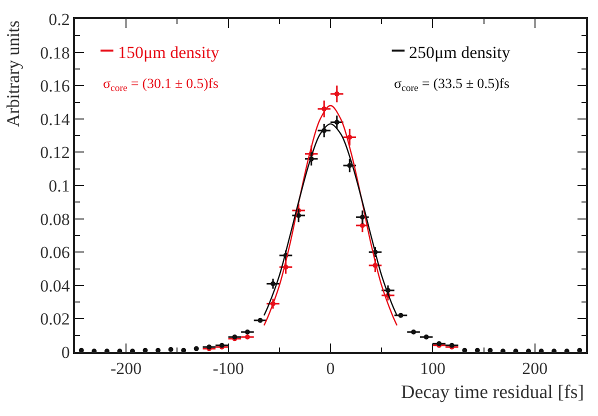  Describe the element at coordinates (65, 352) in the screenshot. I see `y-tick-label: 0` at that location.